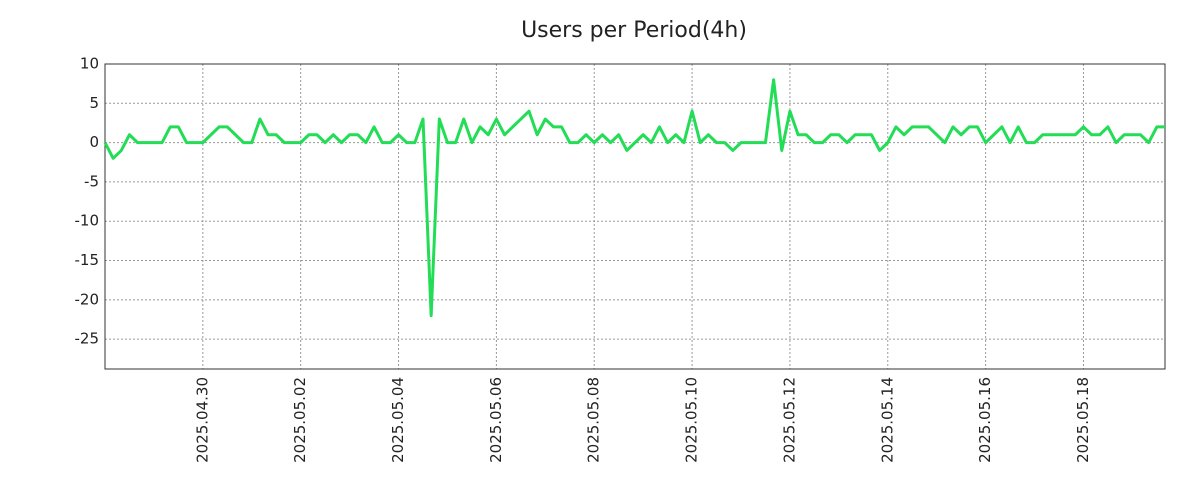  What do you see at coordinates (300, 420) in the screenshot?
I see `x-tick-label: 2025.05.02` at bounding box center [300, 420].